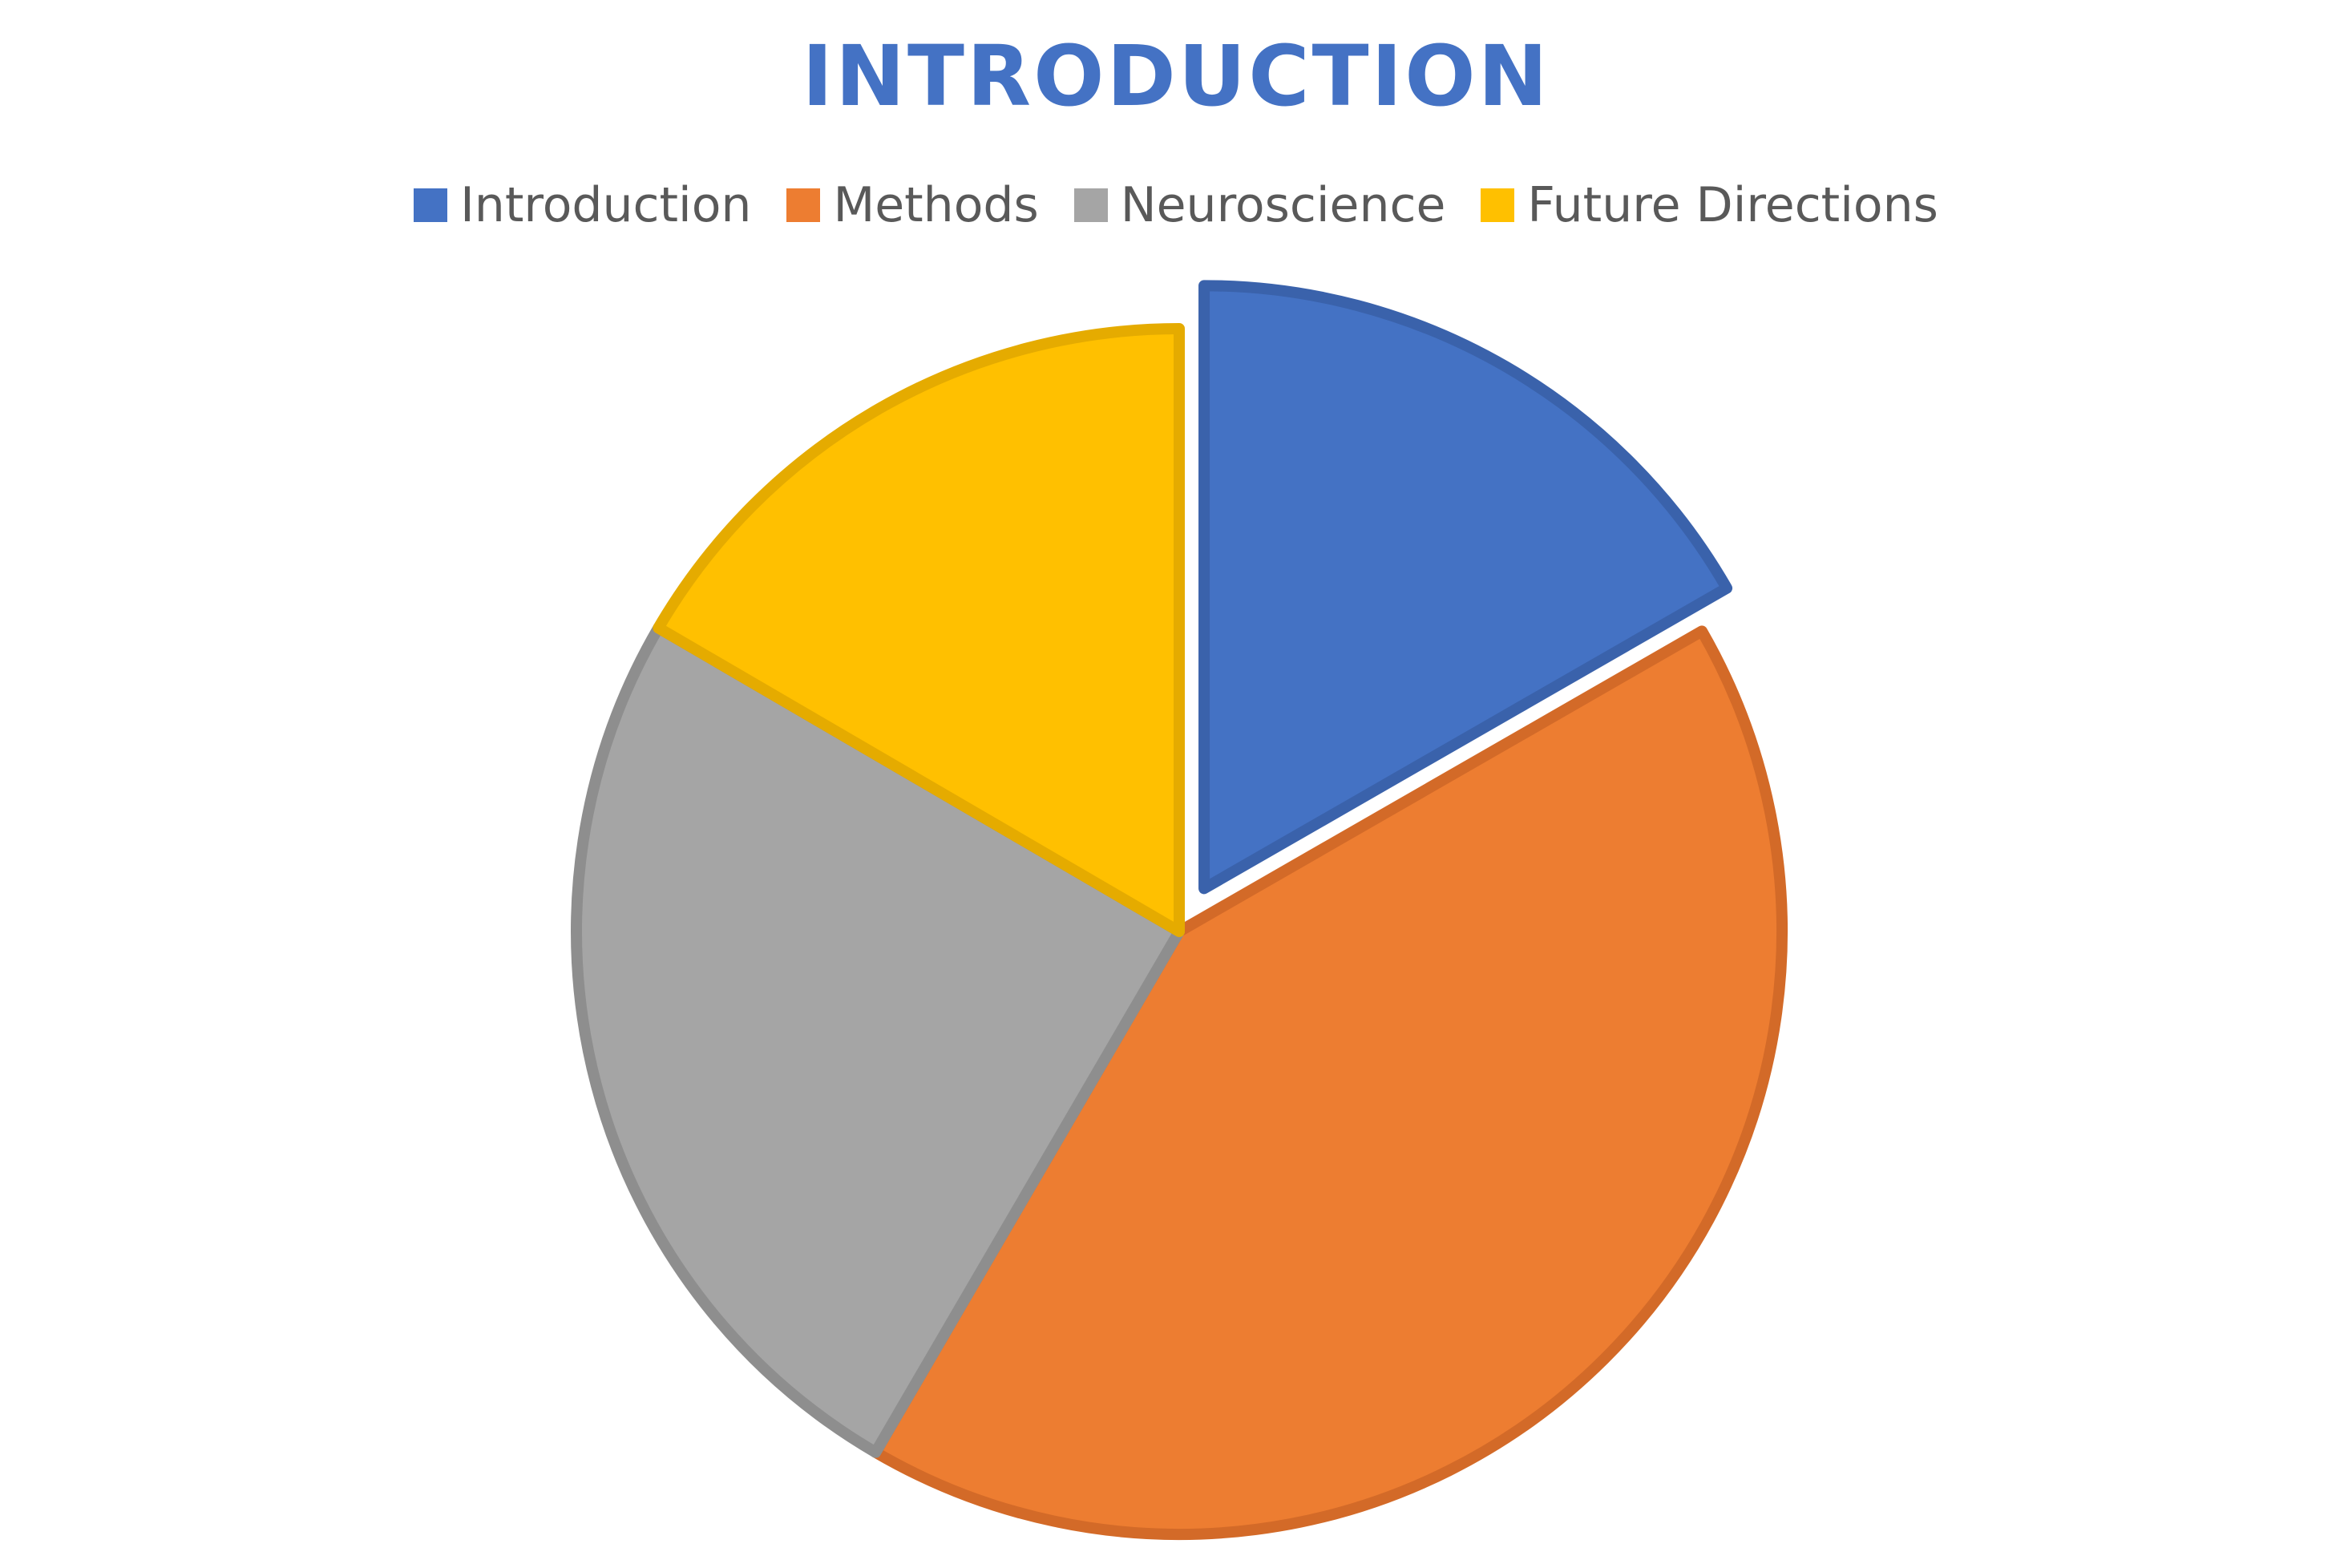 This screenshot has width=2352, height=1568. Describe the element at coordinates (1465, 587) in the screenshot. I see `pie-slice-introduction` at that location.